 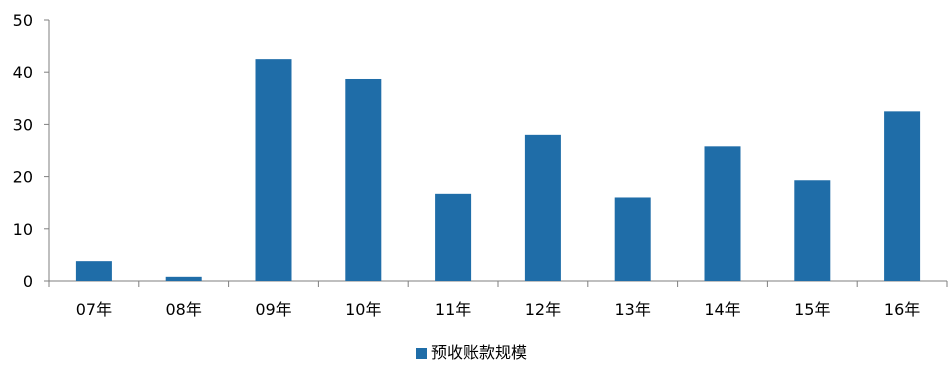 I want to click on x-tick-label: 10年, so click(x=363, y=309).